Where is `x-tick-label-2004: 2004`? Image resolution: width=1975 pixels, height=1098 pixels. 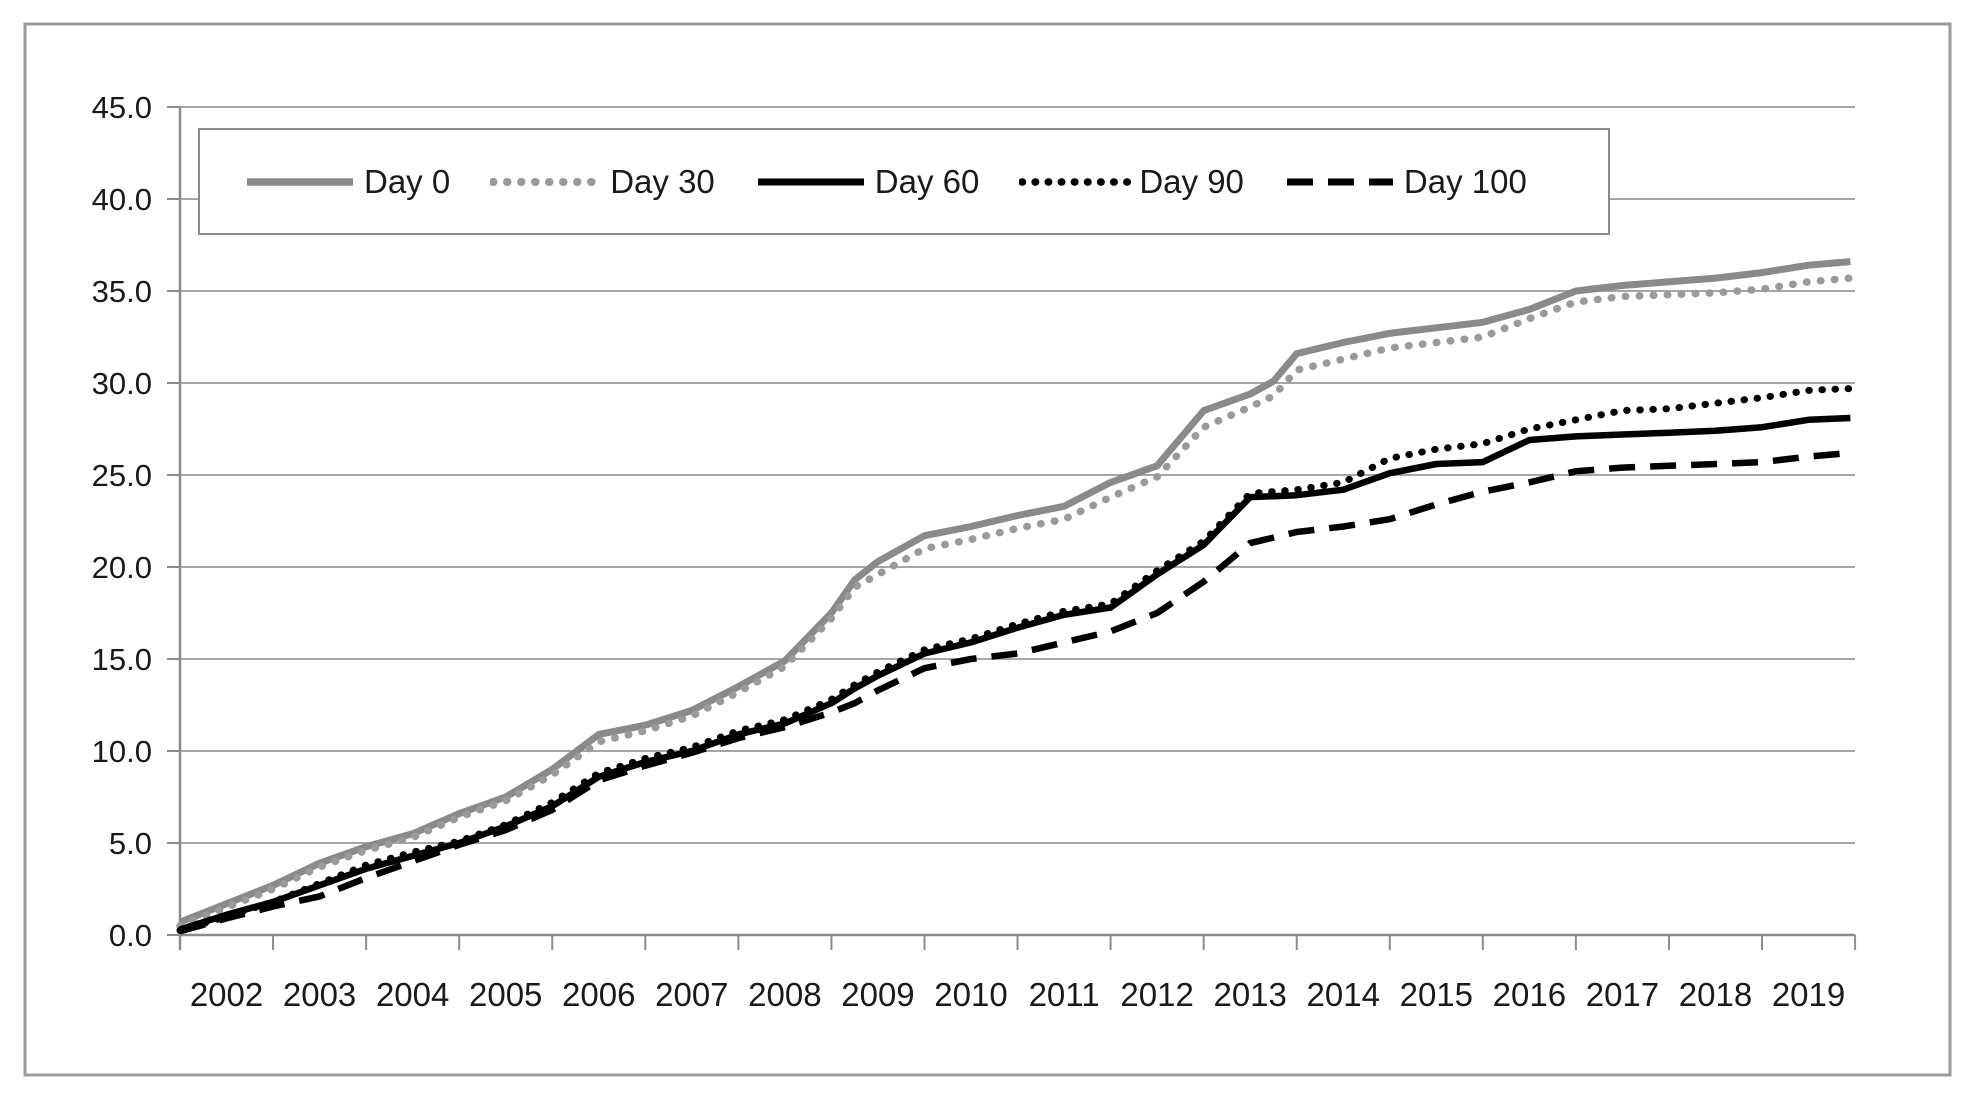 x-tick-label-2004: 2004 is located at coordinates (412, 994).